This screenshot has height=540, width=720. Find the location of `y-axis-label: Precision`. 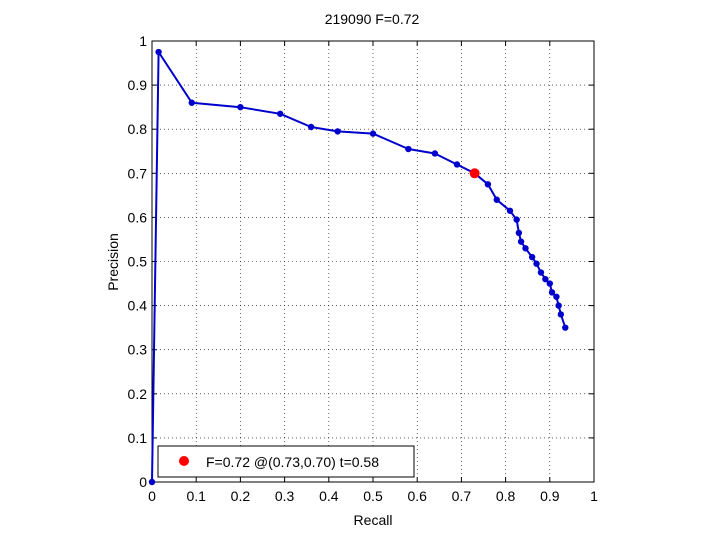

y-axis-label: Precision is located at coordinates (113, 262).